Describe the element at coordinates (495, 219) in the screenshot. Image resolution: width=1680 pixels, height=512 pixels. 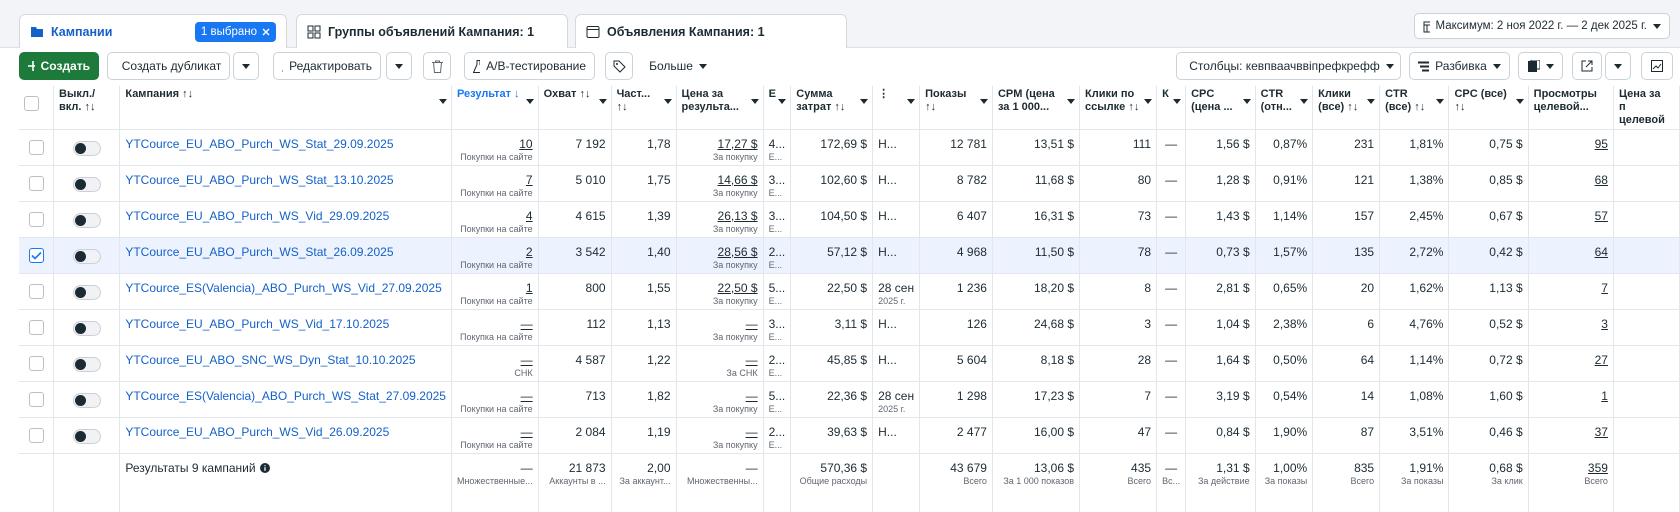
I see `cell: 4 Покупки на сайте` at that location.